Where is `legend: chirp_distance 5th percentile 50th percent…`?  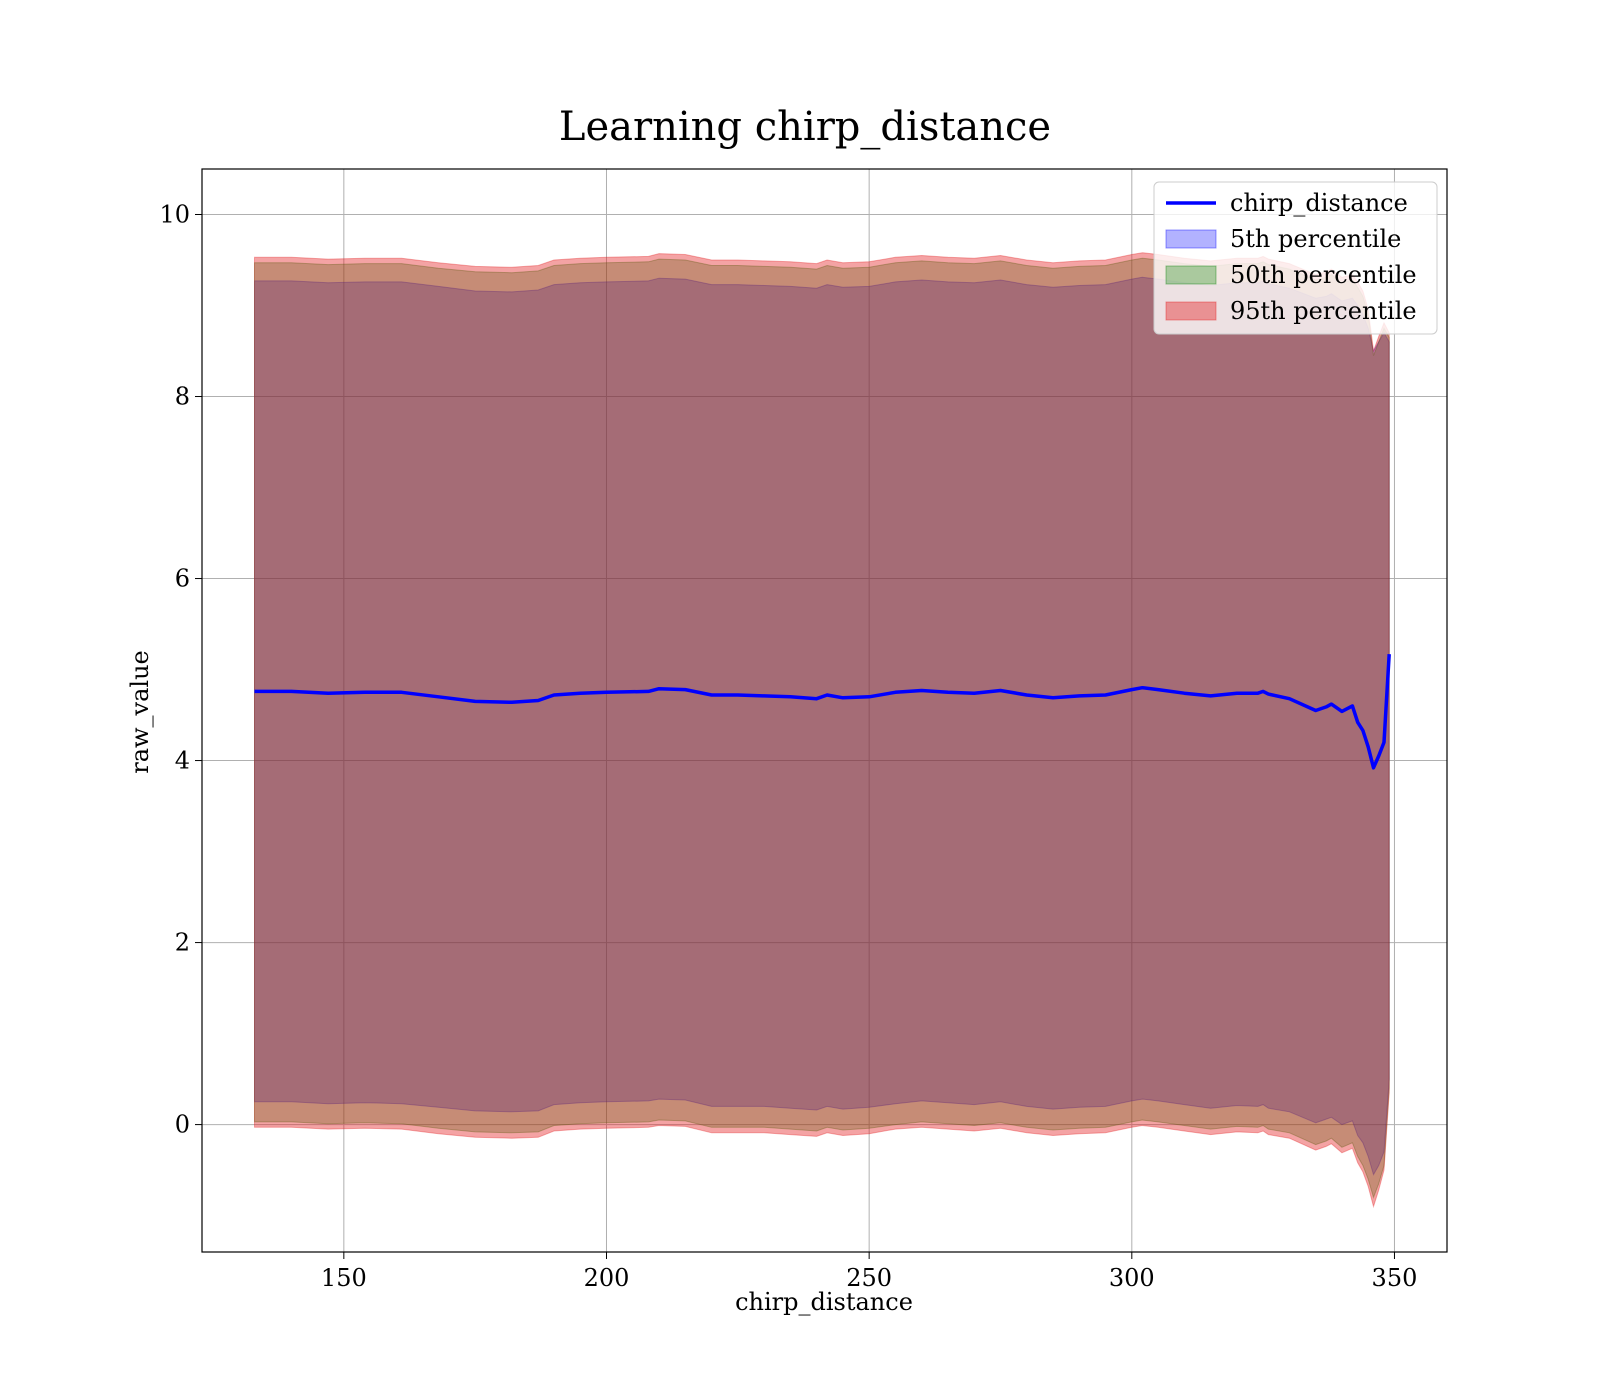 legend: chirp_distance 5th percentile 50th percent… is located at coordinates (1295, 258).